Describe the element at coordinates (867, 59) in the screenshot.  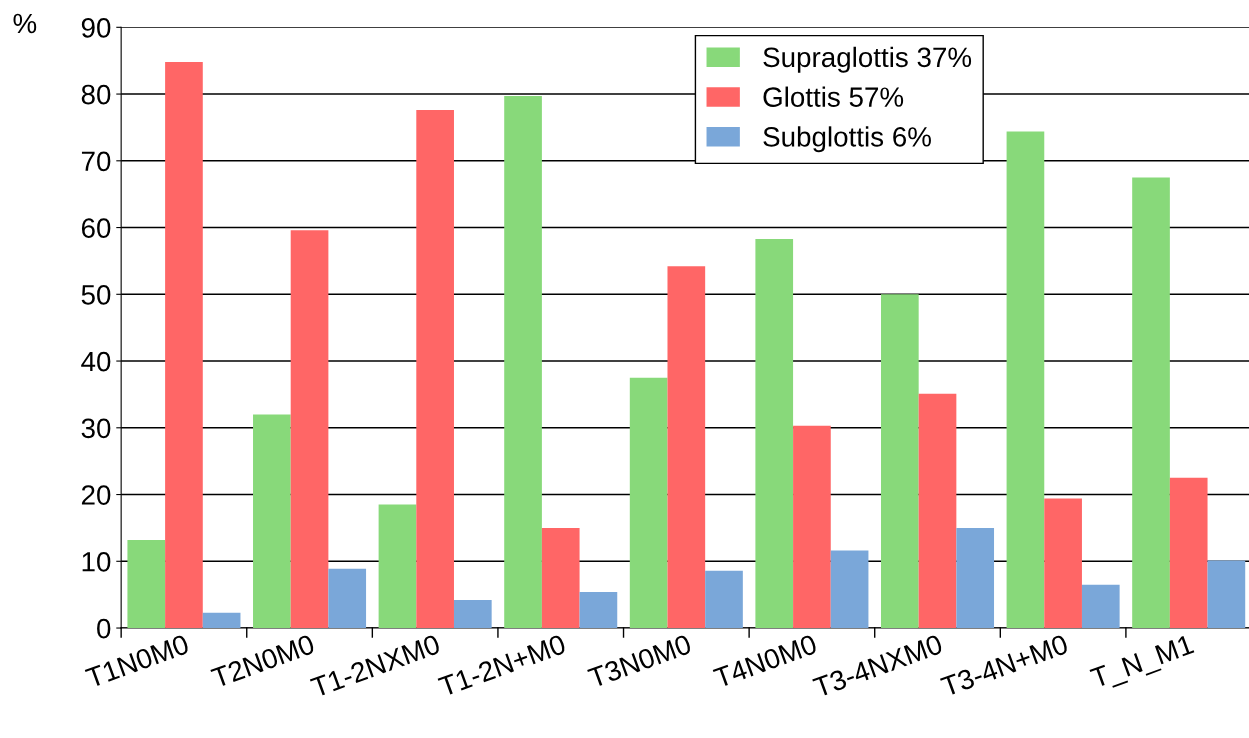
I see `legend-label: Supraglottis 37%` at that location.